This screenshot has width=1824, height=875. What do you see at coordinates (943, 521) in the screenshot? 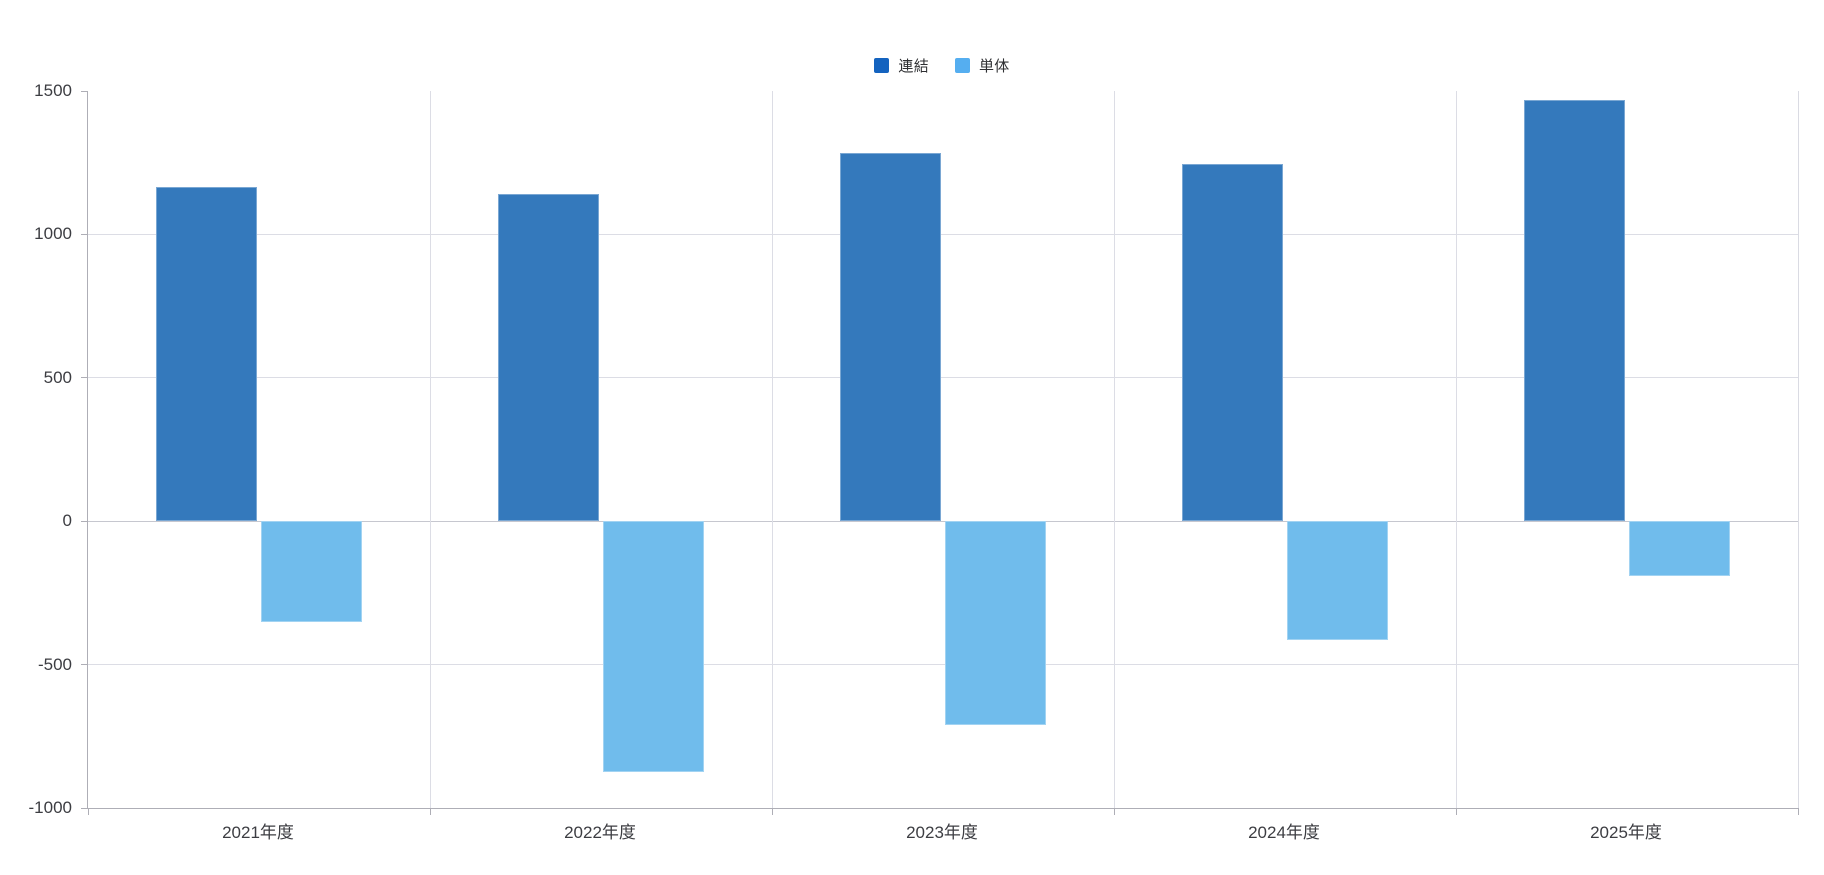
I see `zero-line` at bounding box center [943, 521].